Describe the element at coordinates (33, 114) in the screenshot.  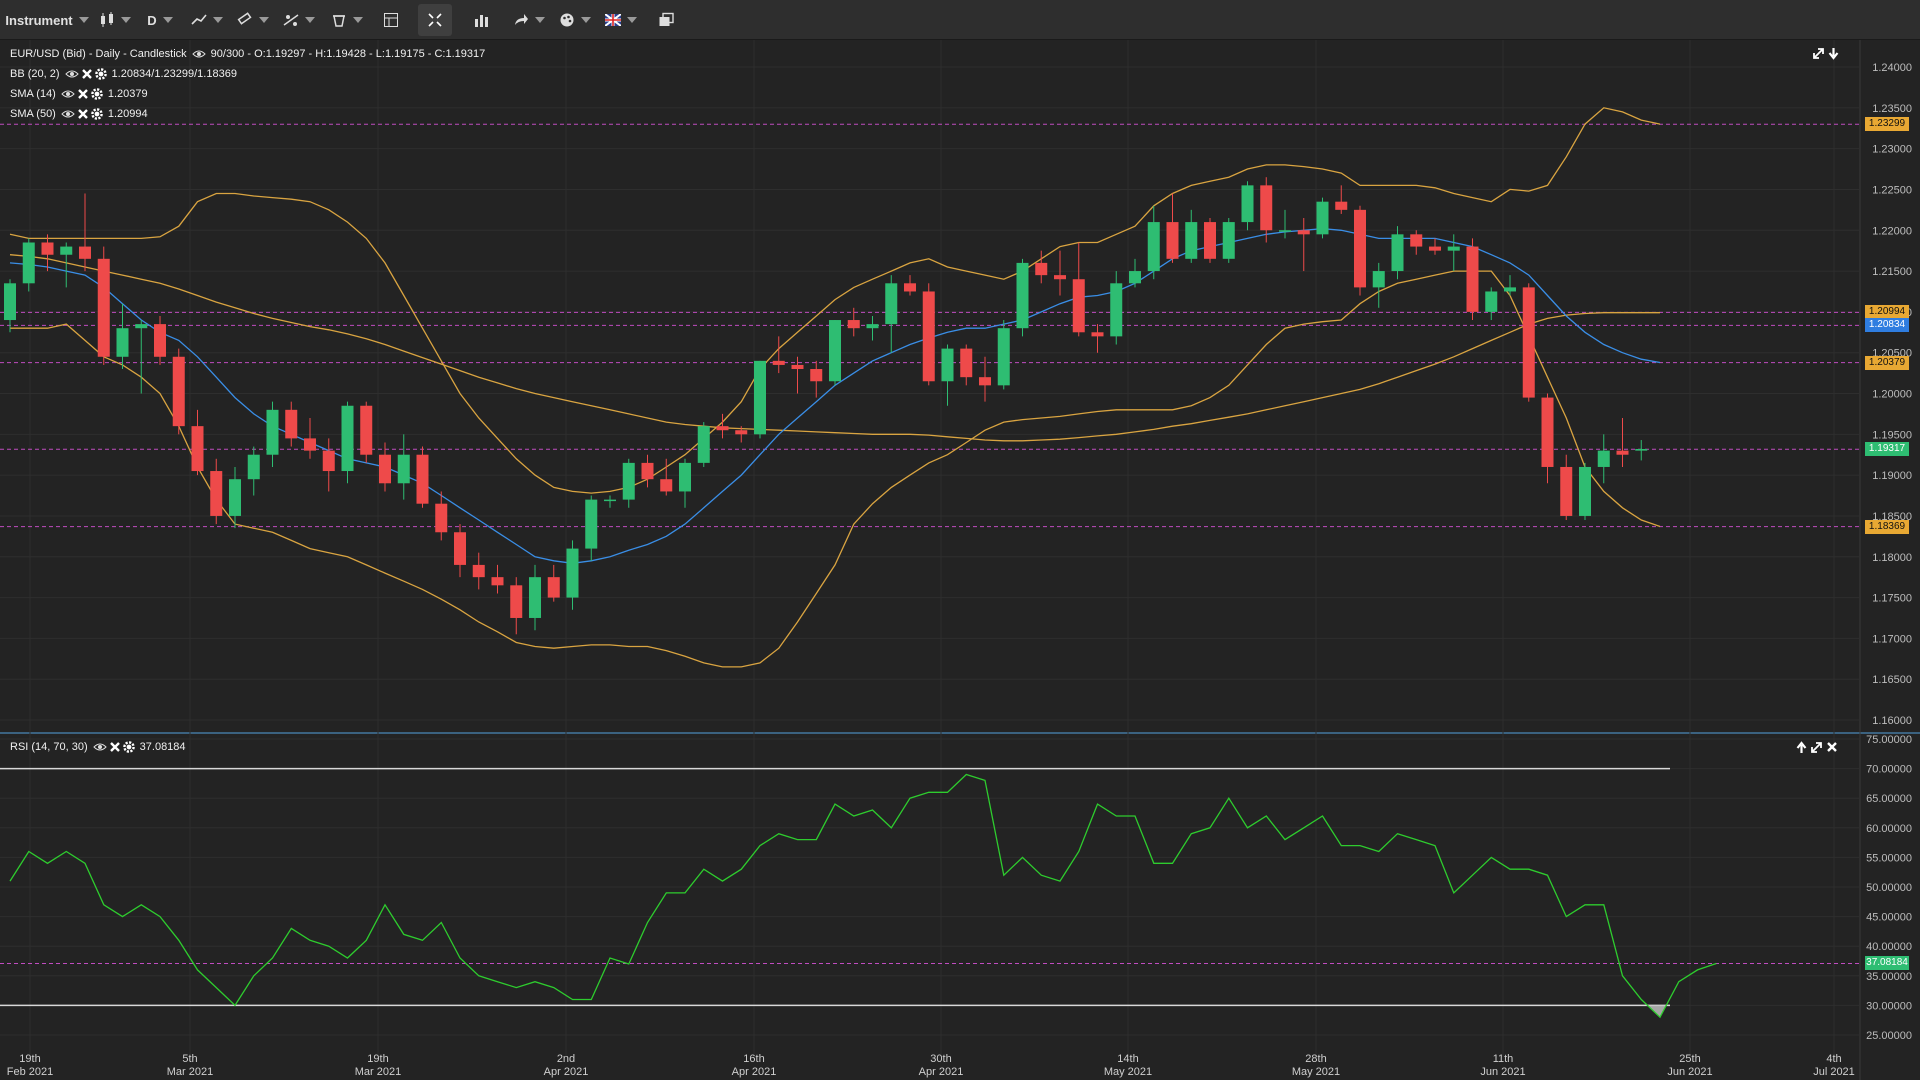
I see `sma50-legend-label: SMA (50)` at that location.